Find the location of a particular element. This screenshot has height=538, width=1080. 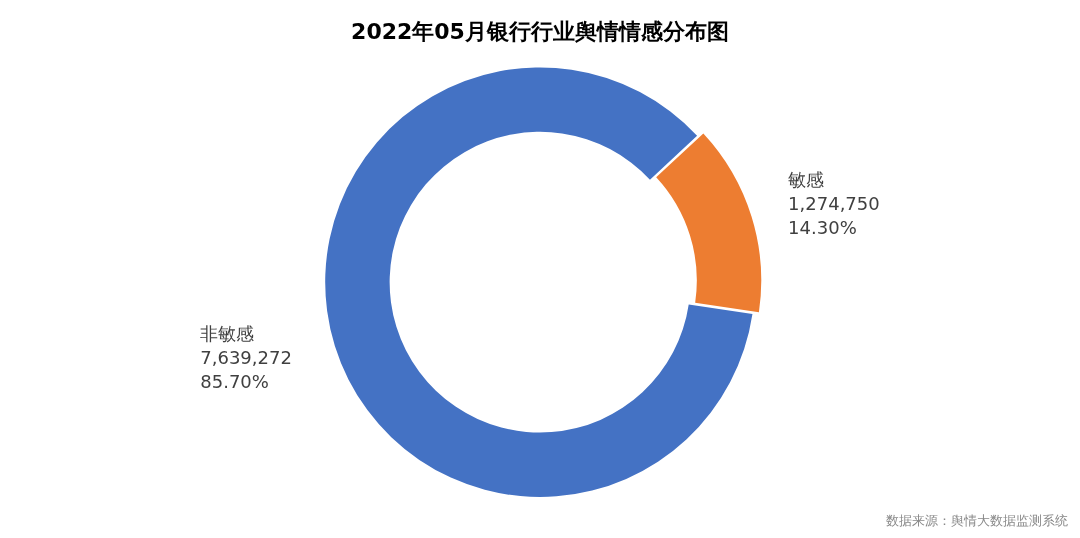

slice-label: 非敏感 is located at coordinates (227, 333).